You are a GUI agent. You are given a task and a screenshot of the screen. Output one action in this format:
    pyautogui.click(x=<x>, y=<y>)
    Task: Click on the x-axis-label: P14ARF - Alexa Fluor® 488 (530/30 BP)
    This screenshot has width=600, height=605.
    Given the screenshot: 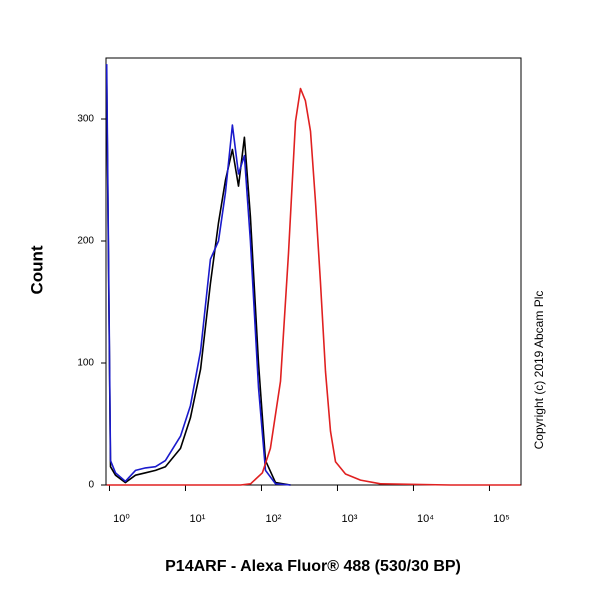 What is the action you would take?
    pyautogui.click(x=313, y=566)
    